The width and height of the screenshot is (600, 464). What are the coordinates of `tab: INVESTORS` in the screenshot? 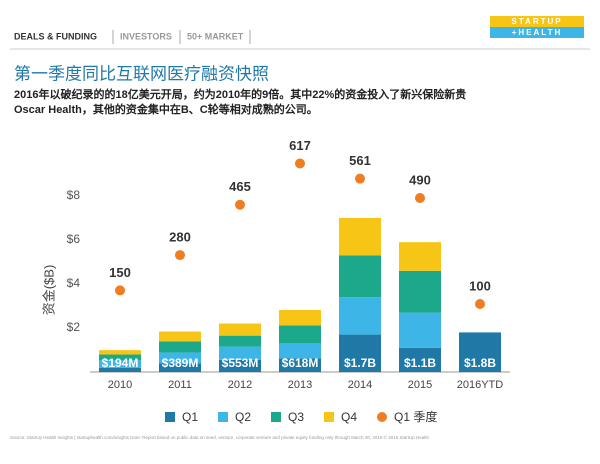 It's located at (146, 36).